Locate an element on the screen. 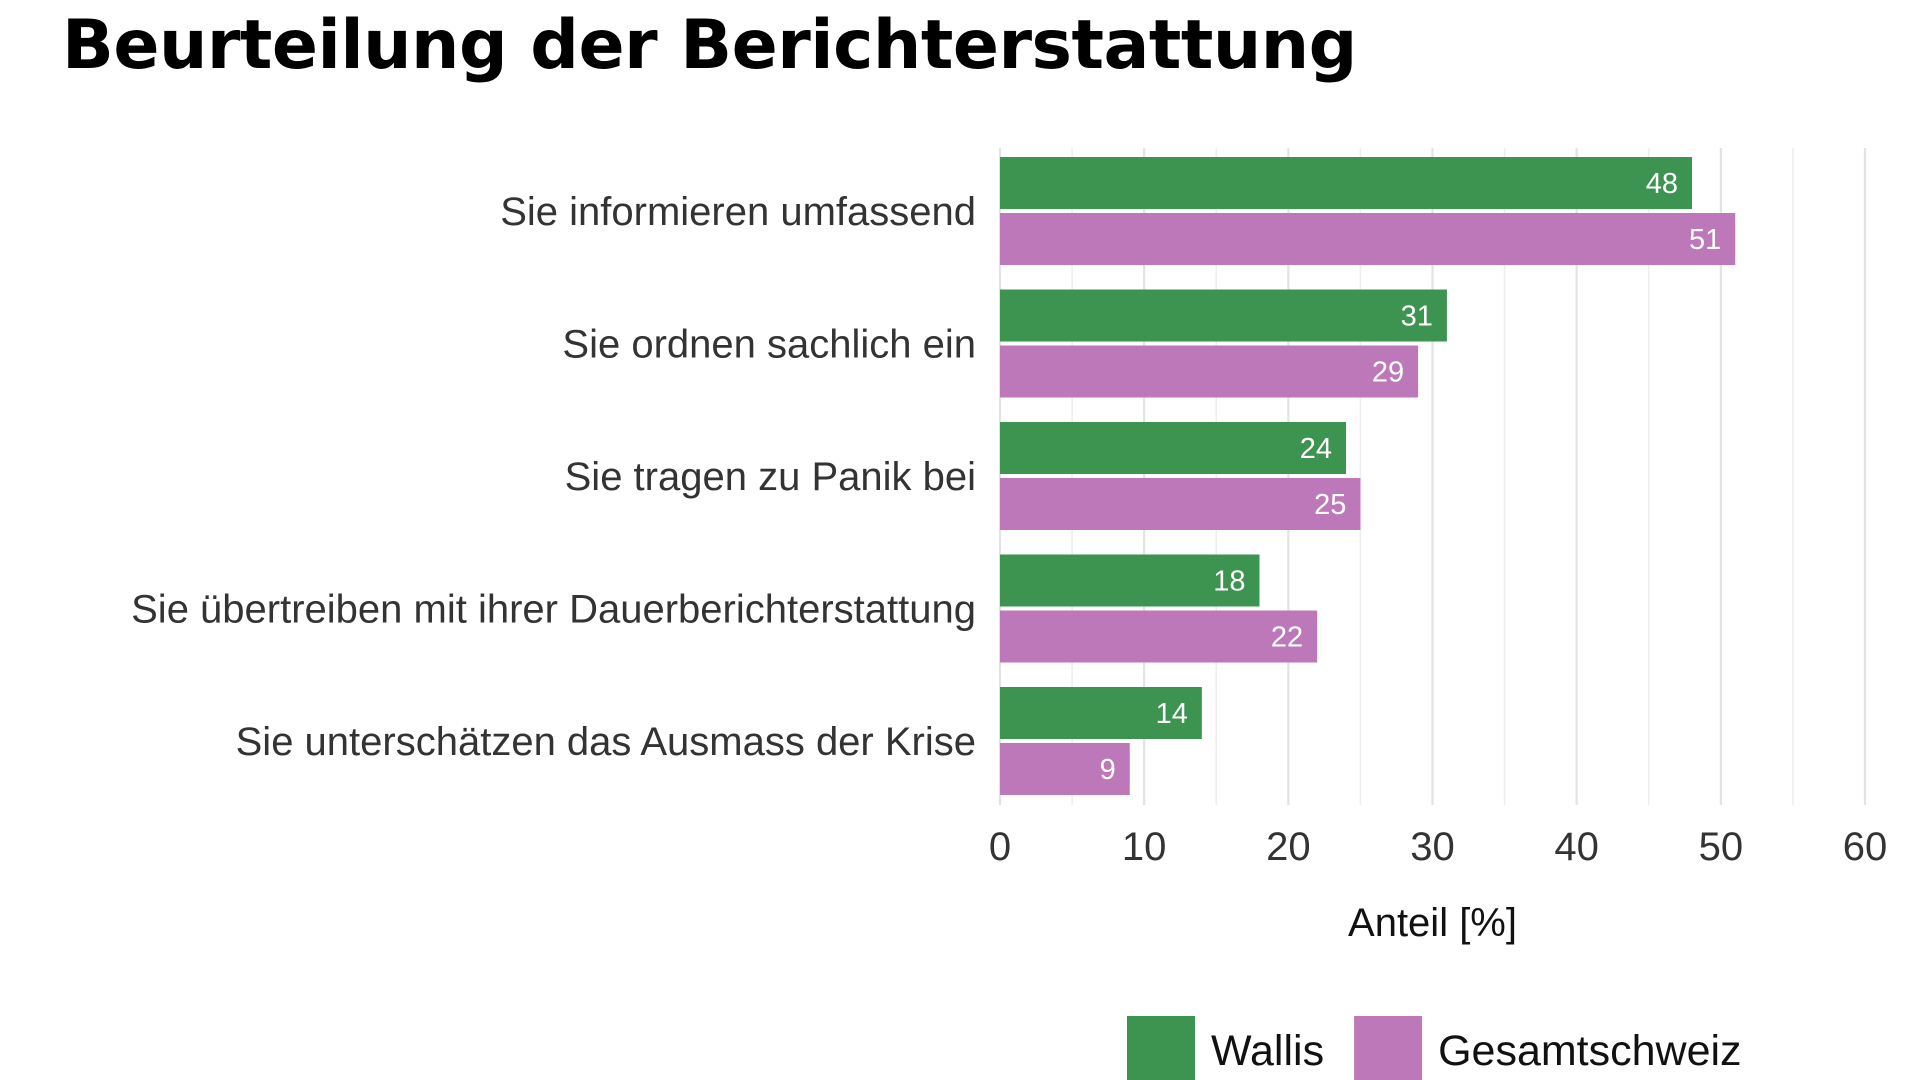 This screenshot has width=1920, height=1080. x-tick-label: 20 is located at coordinates (1288, 847).